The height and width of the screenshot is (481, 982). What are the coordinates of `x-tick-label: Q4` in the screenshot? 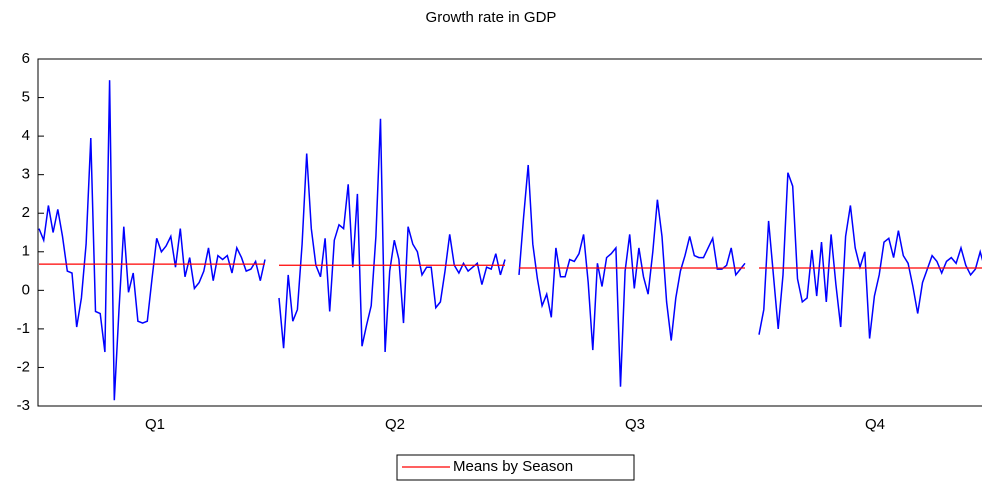 It's located at (875, 424).